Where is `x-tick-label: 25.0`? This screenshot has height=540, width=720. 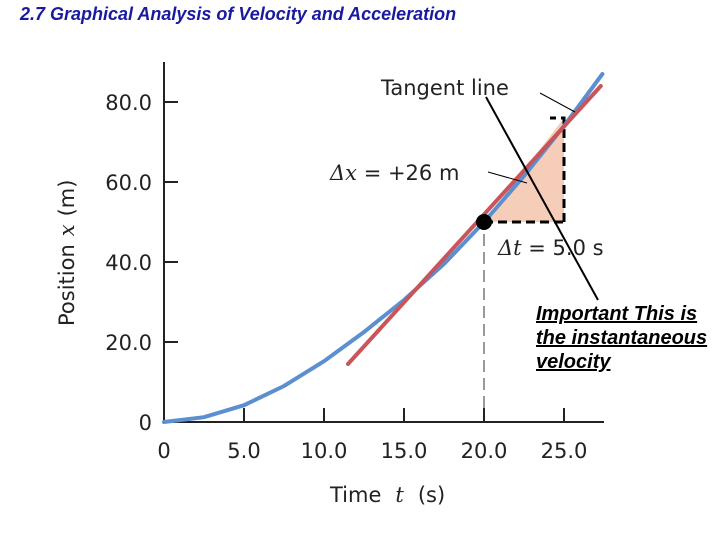 x-tick-label: 25.0 is located at coordinates (564, 451).